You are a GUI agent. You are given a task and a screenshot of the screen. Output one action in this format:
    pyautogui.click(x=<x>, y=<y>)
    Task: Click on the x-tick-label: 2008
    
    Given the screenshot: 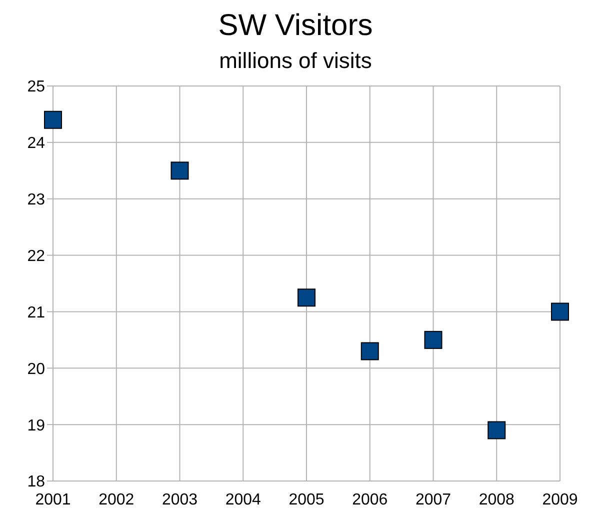 What is the action you would take?
    pyautogui.click(x=496, y=499)
    